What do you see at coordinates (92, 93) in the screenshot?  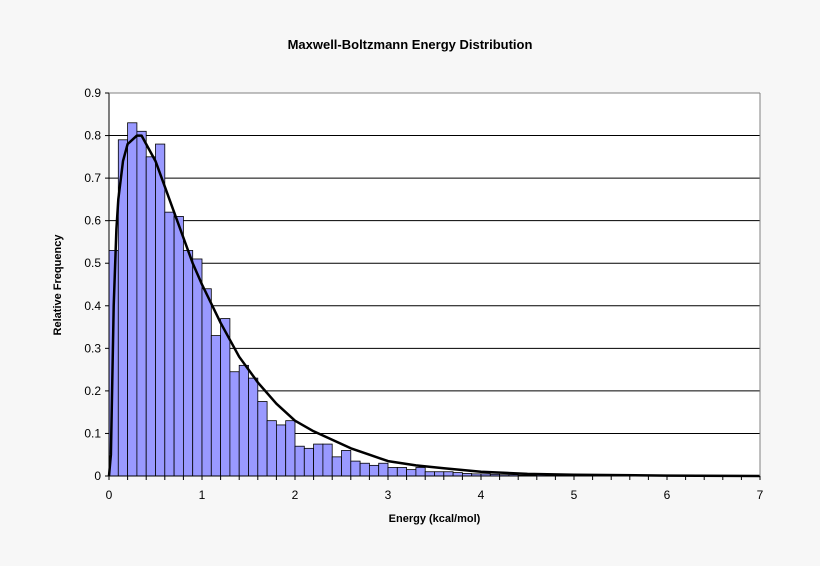 I see `y-tick-label: 0.9` at bounding box center [92, 93].